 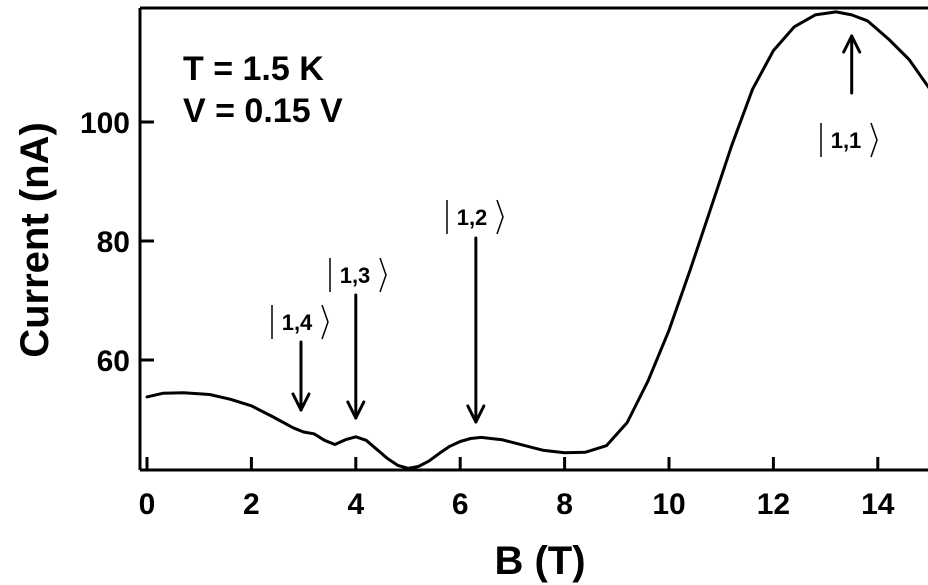 What do you see at coordinates (113, 361) in the screenshot?
I see `y-tick-label: 60` at bounding box center [113, 361].